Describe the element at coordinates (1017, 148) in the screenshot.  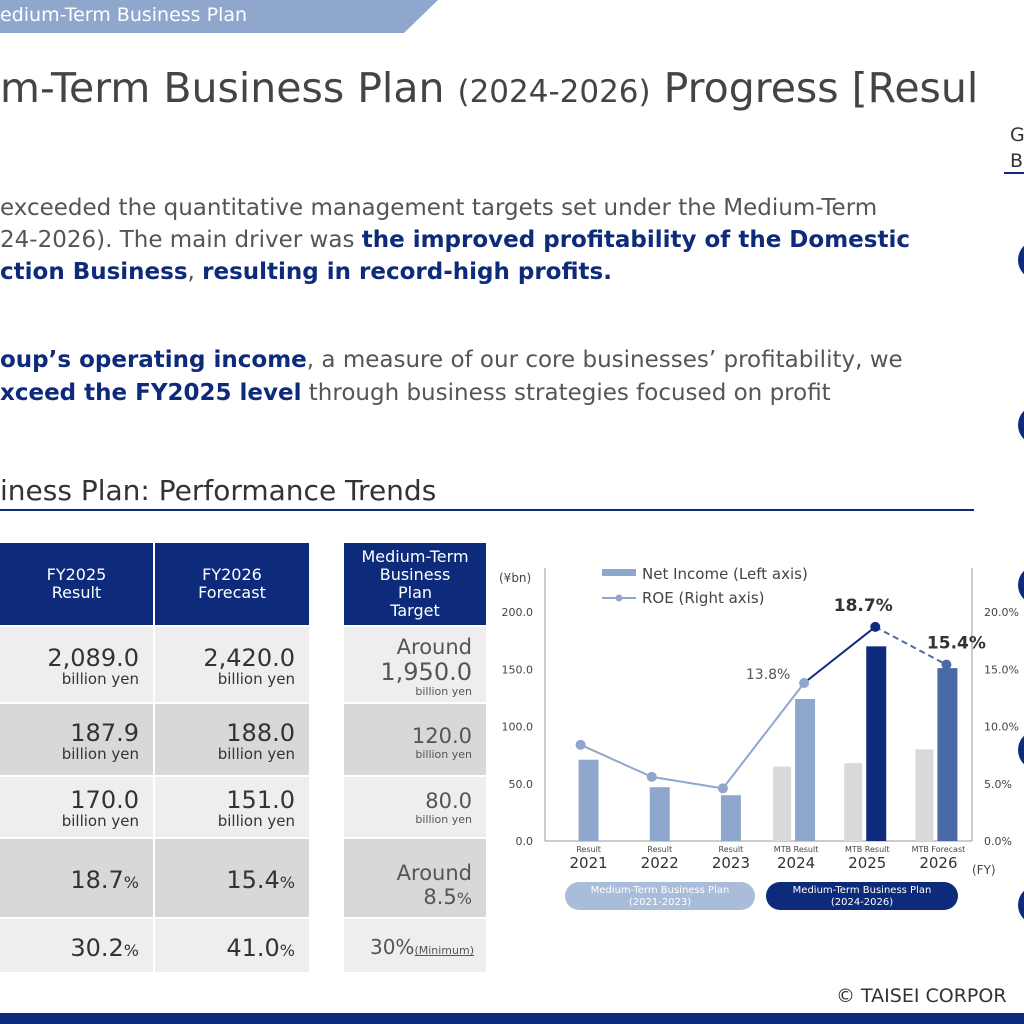
I see `side-heading: G B` at that location.